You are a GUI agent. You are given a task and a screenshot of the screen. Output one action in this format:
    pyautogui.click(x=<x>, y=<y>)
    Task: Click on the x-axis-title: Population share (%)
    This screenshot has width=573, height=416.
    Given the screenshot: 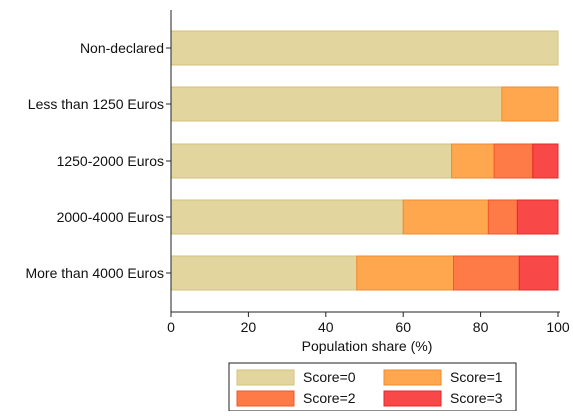 What is the action you would take?
    pyautogui.click(x=367, y=346)
    